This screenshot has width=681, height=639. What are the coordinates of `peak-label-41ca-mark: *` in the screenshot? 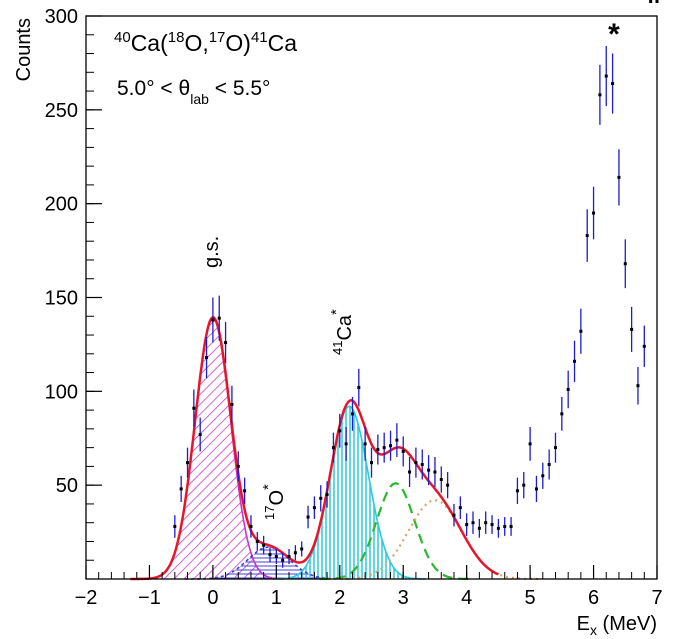 It's located at (336, 312).